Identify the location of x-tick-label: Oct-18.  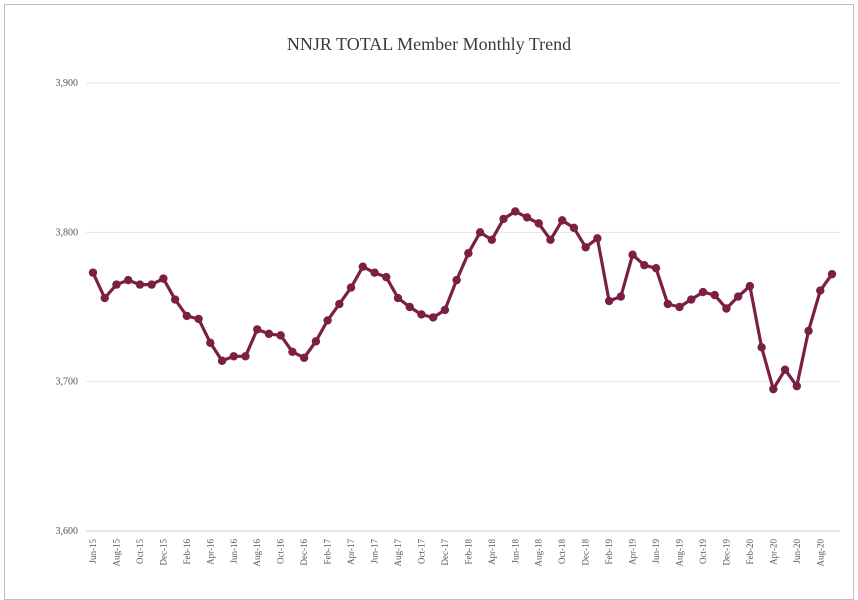
(562, 551).